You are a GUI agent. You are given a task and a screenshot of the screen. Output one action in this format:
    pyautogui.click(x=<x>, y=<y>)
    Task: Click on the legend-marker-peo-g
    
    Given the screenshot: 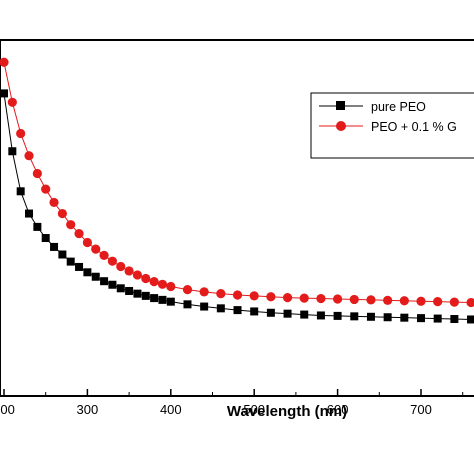 What is the action you would take?
    pyautogui.click(x=341, y=126)
    